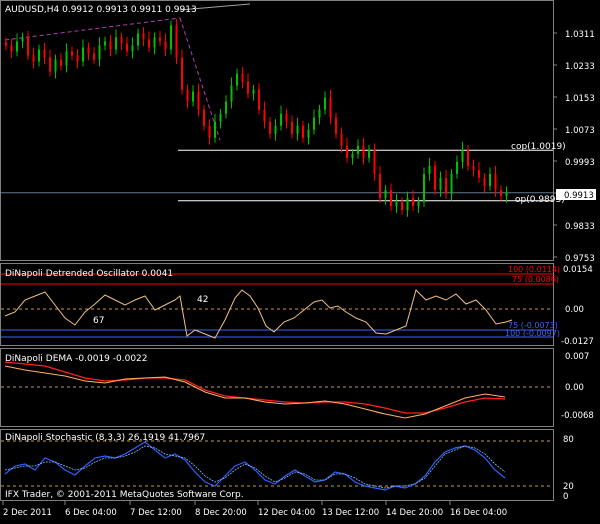 Image resolution: width=600 pixels, height=524 pixels. What do you see at coordinates (540, 200) in the screenshot?
I see `op-level-label: op(0.9893)` at bounding box center [540, 200].